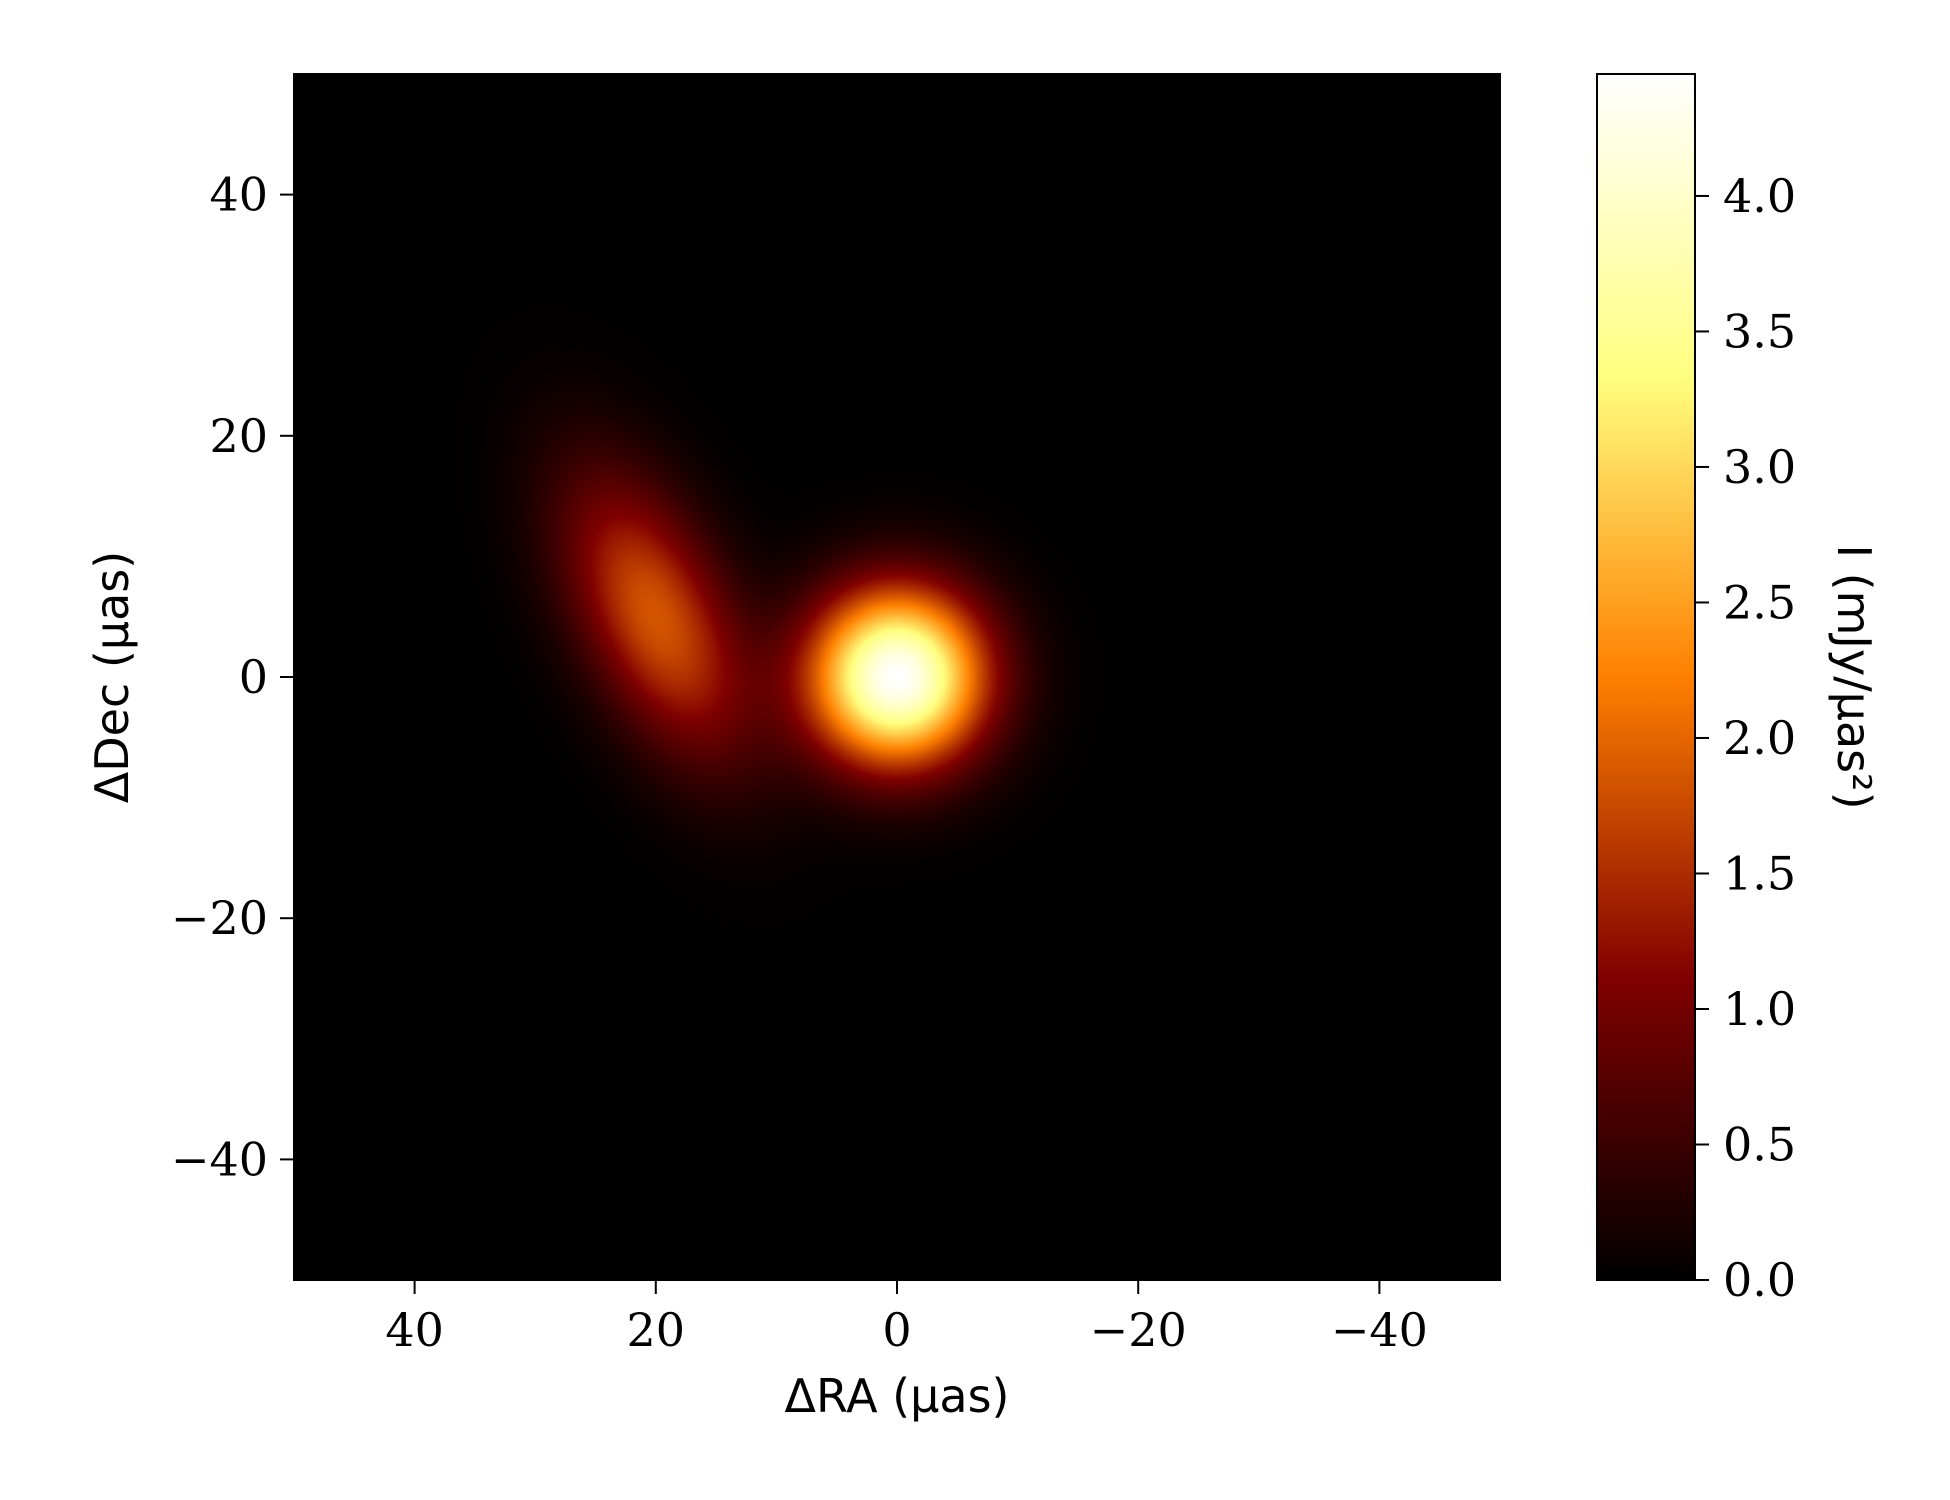  I want to click on y-axis-label: ΔDec (μas), so click(112, 677).